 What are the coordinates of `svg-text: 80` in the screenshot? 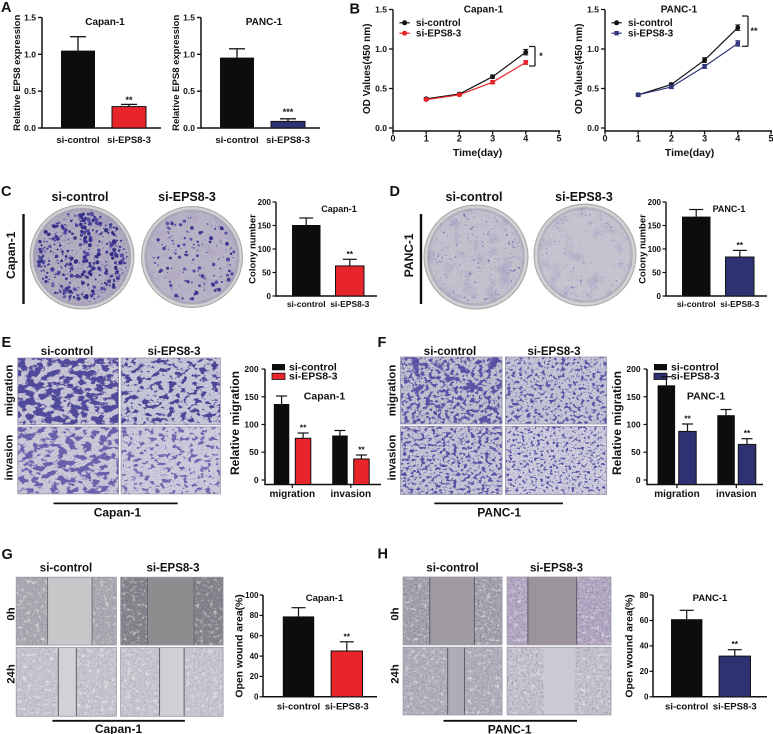 It's located at (644, 595).